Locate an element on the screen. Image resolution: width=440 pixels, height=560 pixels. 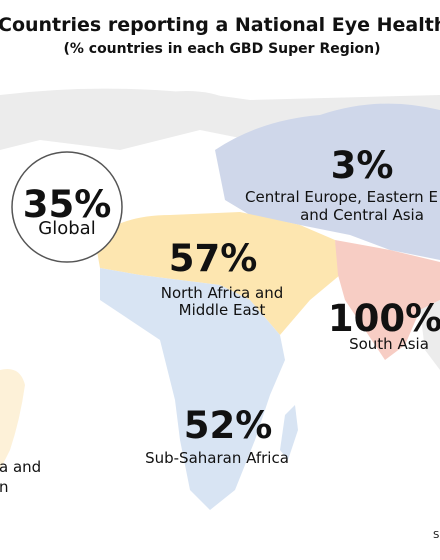
region-value: 100% is located at coordinates (384, 318).